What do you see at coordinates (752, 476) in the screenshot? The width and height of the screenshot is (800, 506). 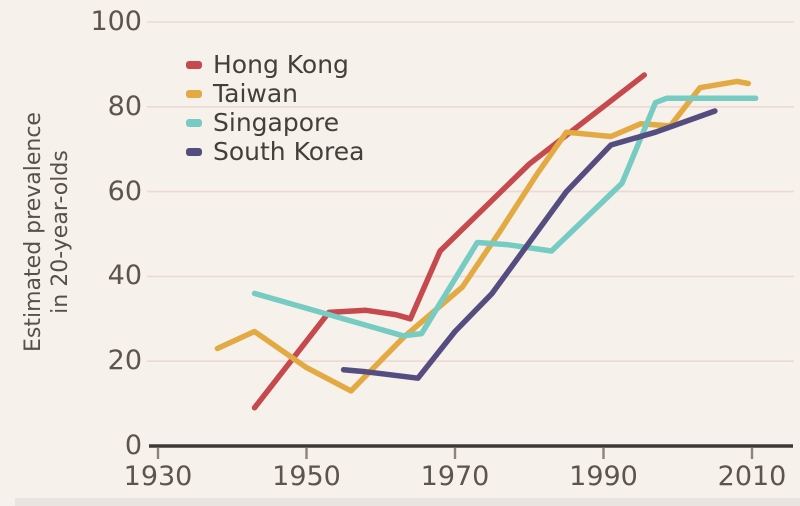 I see `x-tick-label-2010: 2010` at bounding box center [752, 476].